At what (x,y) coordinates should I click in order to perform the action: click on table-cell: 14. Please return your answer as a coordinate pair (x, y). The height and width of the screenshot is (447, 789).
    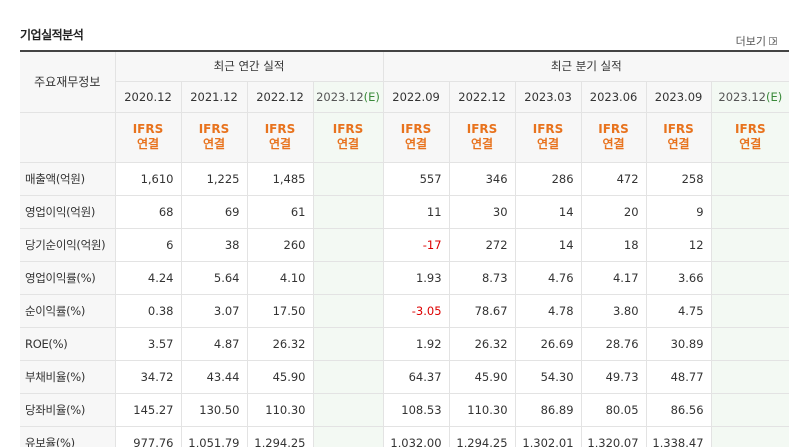
    Looking at the image, I should click on (548, 245).